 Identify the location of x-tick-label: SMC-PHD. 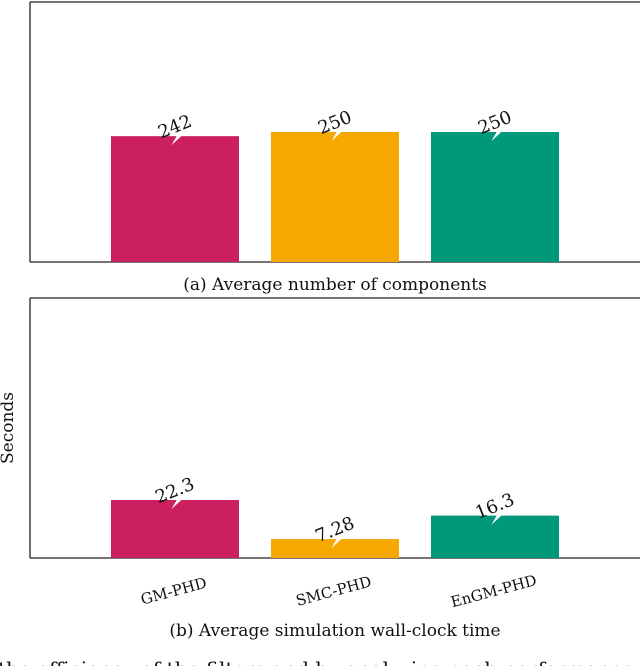
(333, 590).